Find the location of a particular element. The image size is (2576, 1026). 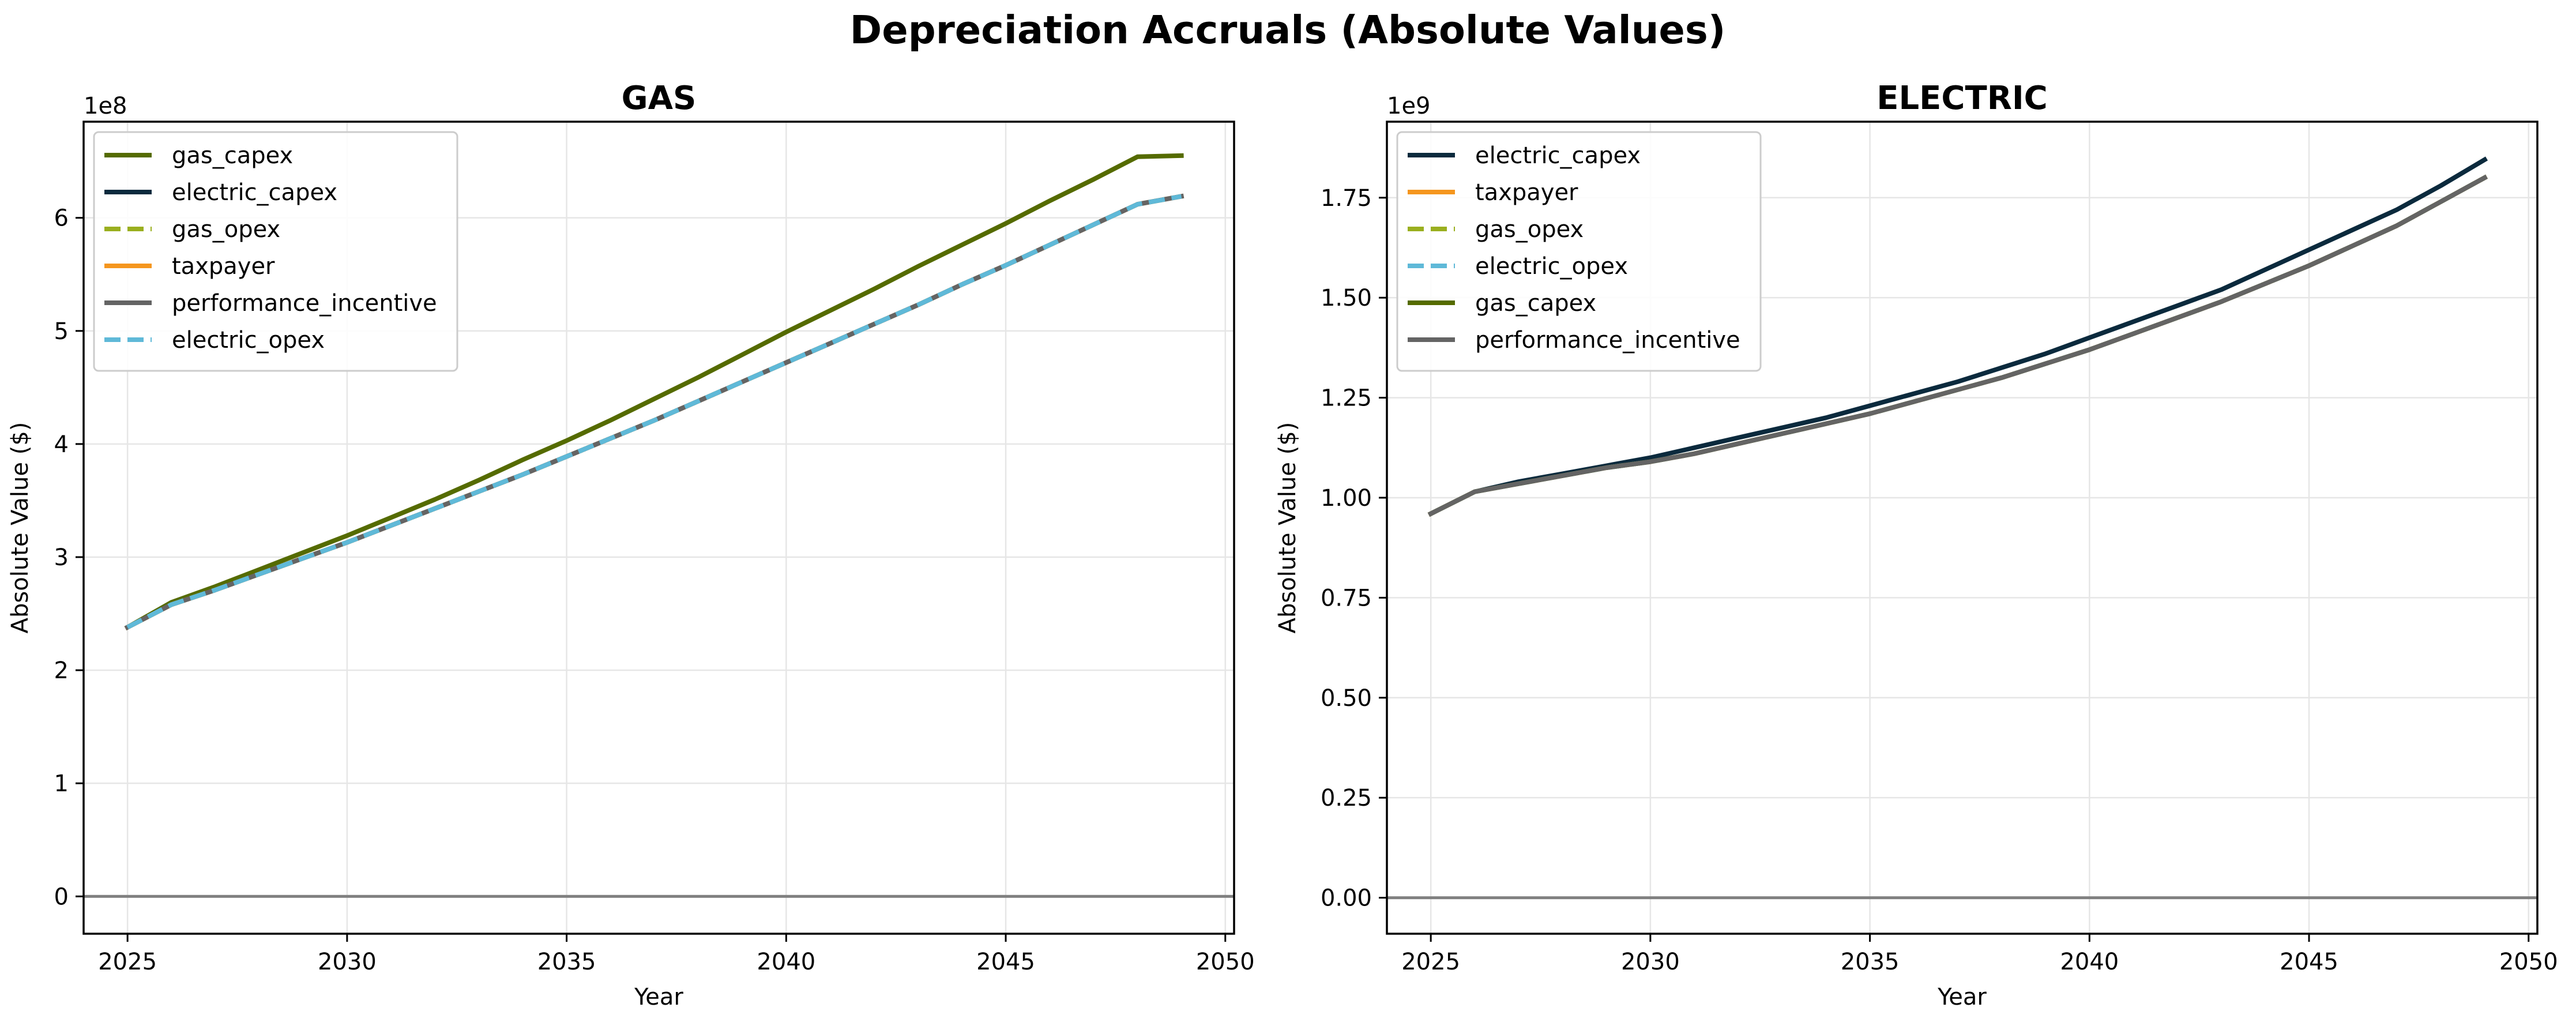

y-tick-label: 6 is located at coordinates (61, 218).